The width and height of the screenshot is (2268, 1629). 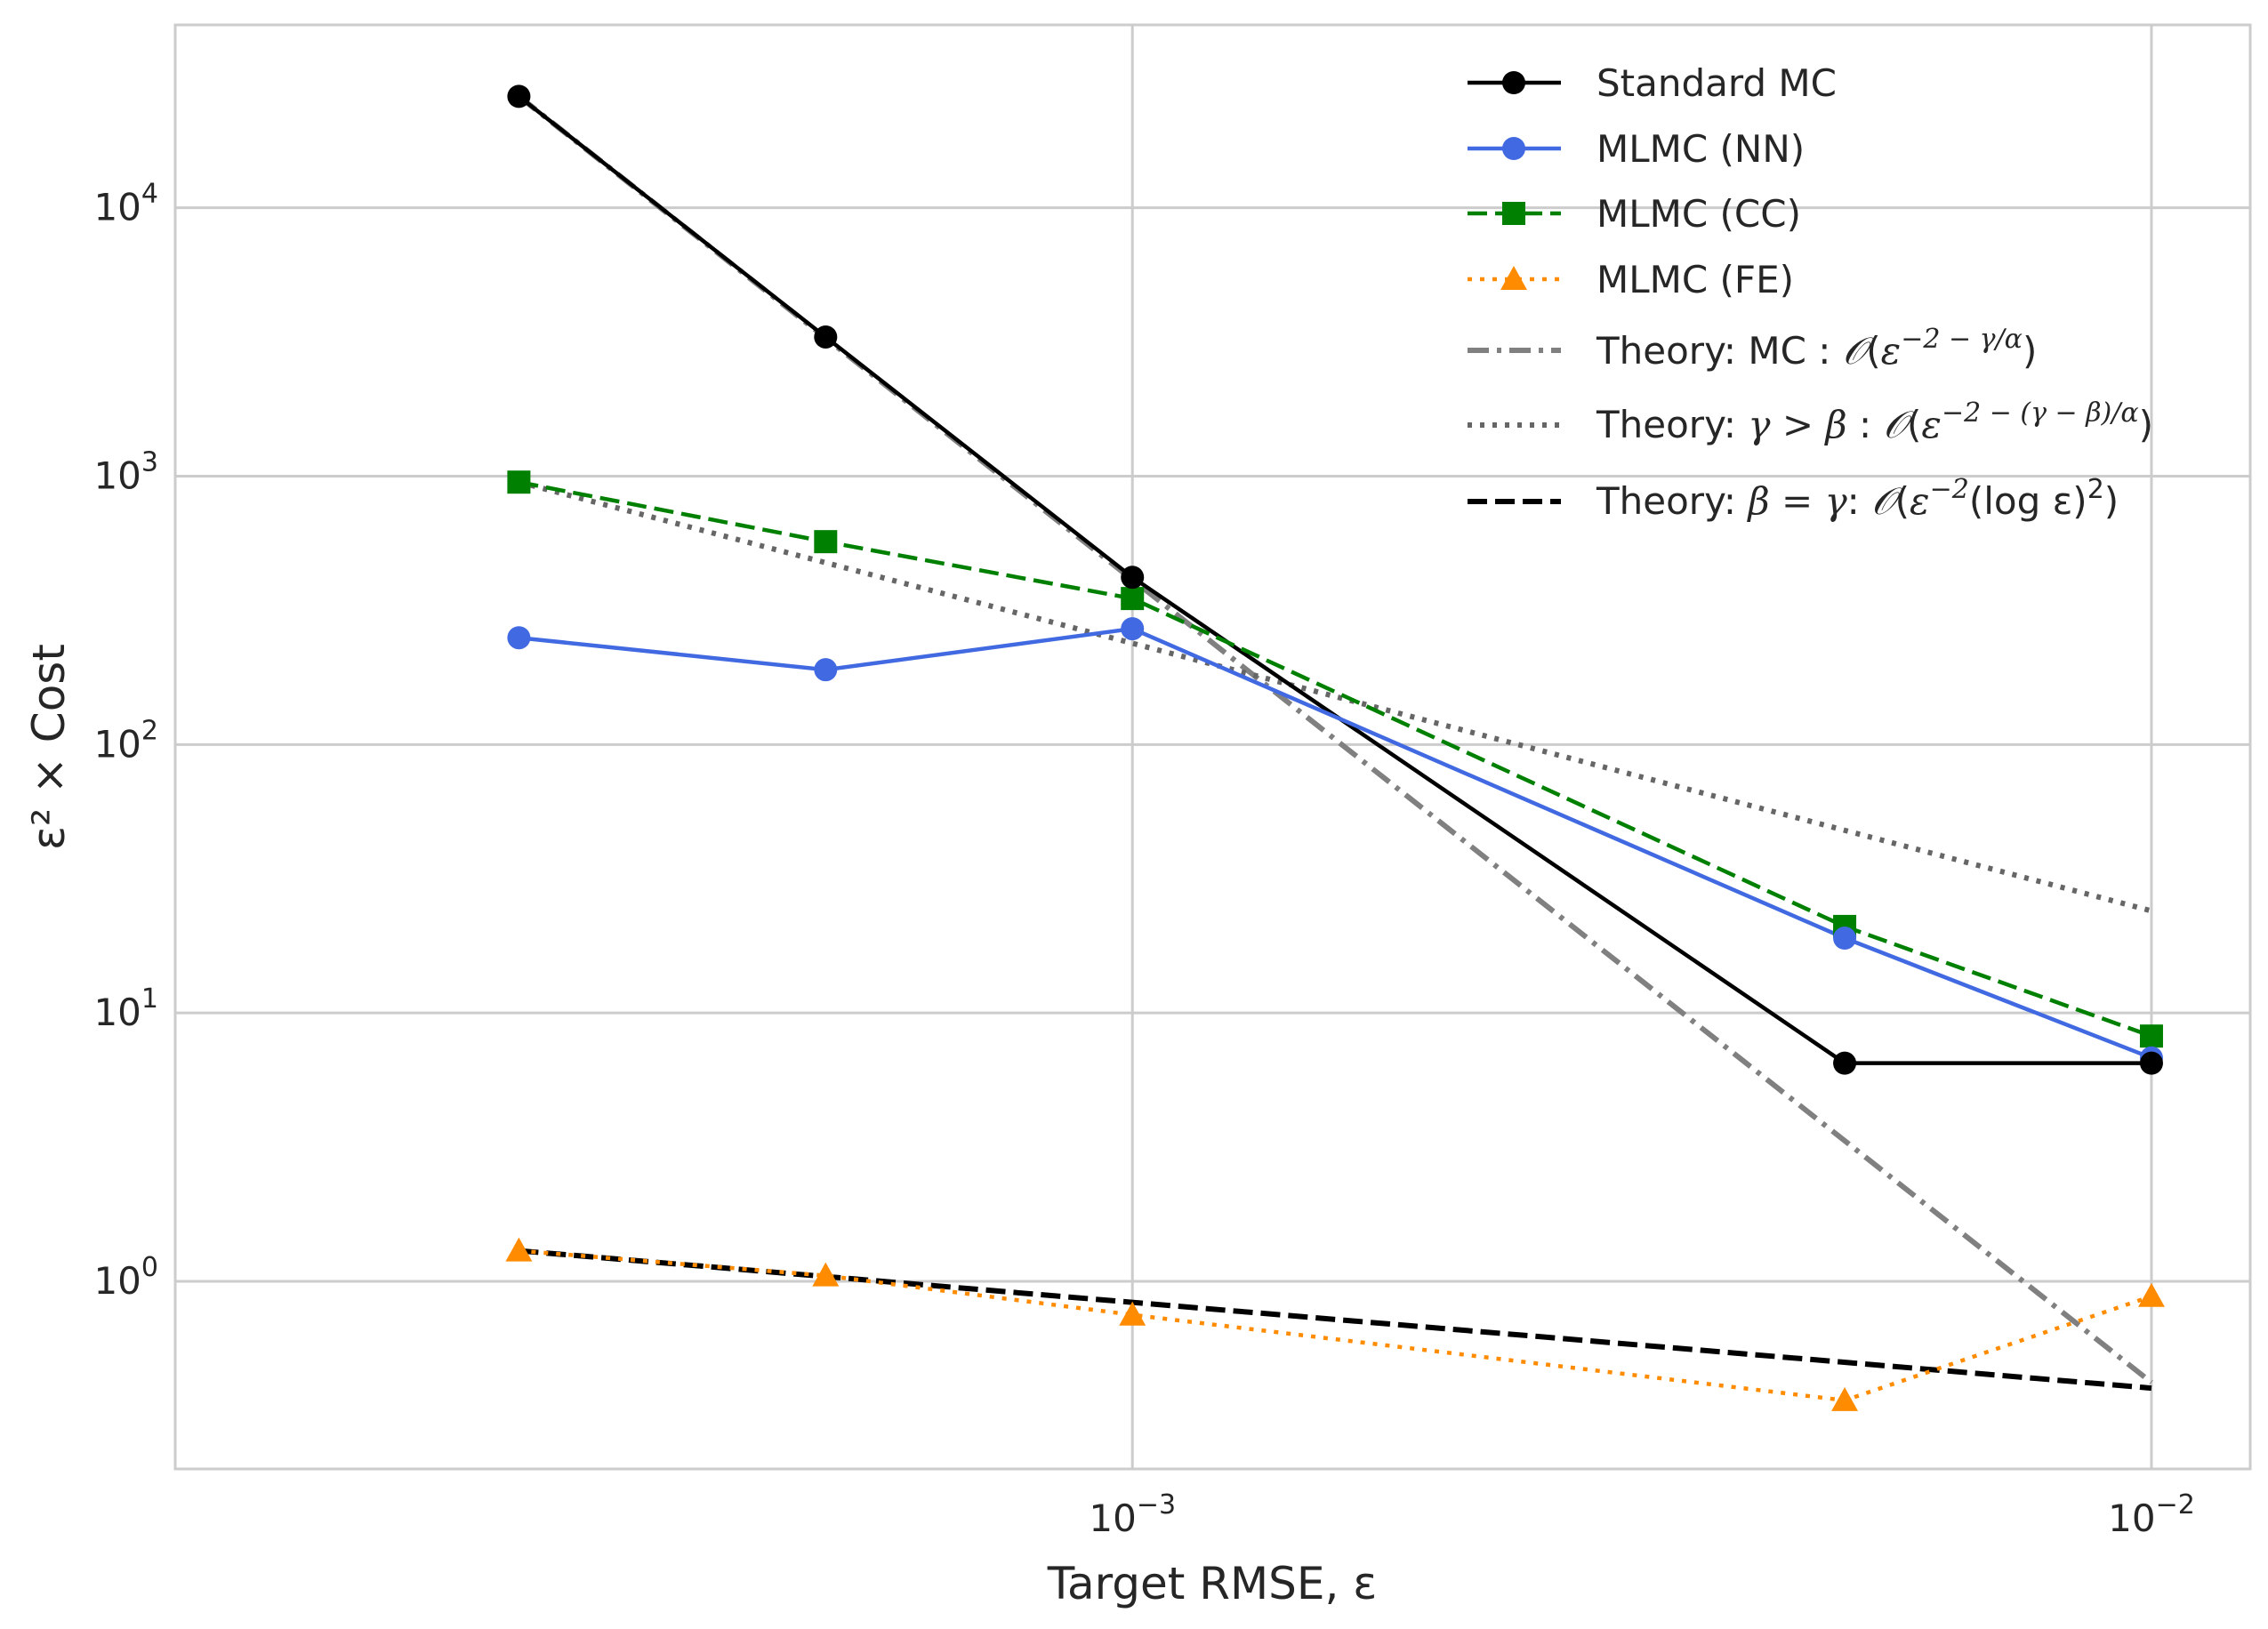 What do you see at coordinates (1701, 149) in the screenshot?
I see `legend-label-mlmc-nn: MLMC (NN)` at bounding box center [1701, 149].